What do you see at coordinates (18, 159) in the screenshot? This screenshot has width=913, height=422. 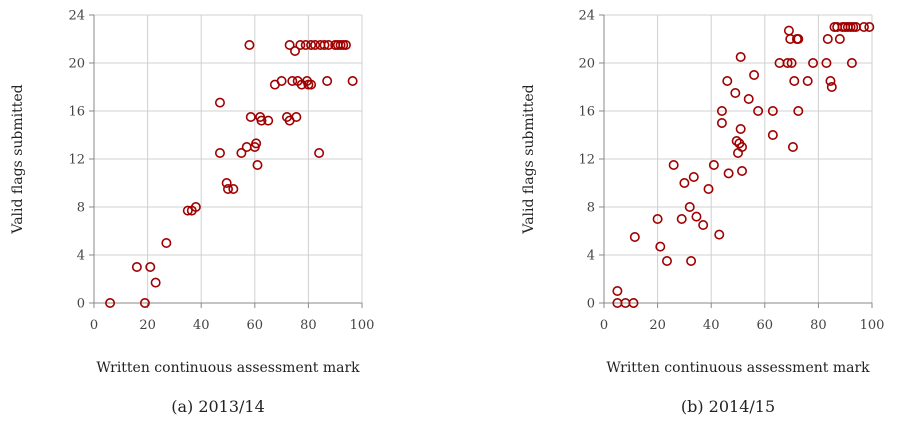 I see `y-axis-label: Valid flags submitted` at bounding box center [18, 159].